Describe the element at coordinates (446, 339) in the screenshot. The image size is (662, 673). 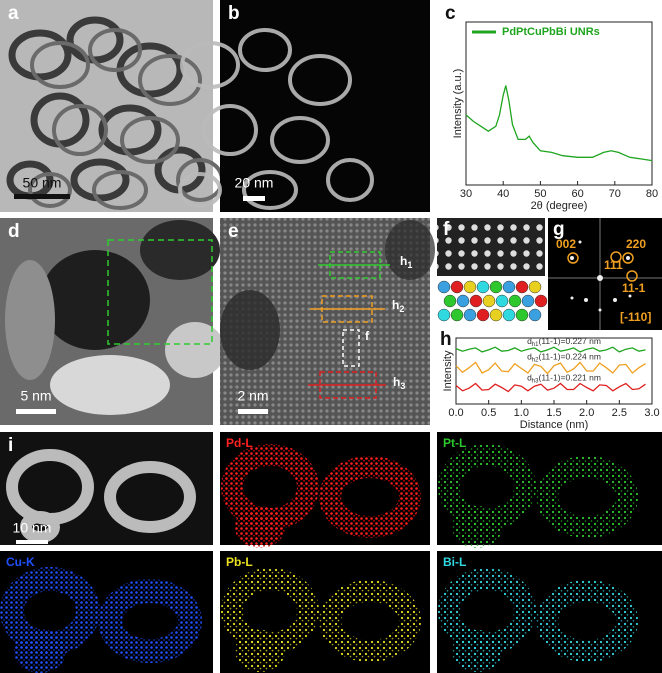
I see `panel-label: h` at that location.